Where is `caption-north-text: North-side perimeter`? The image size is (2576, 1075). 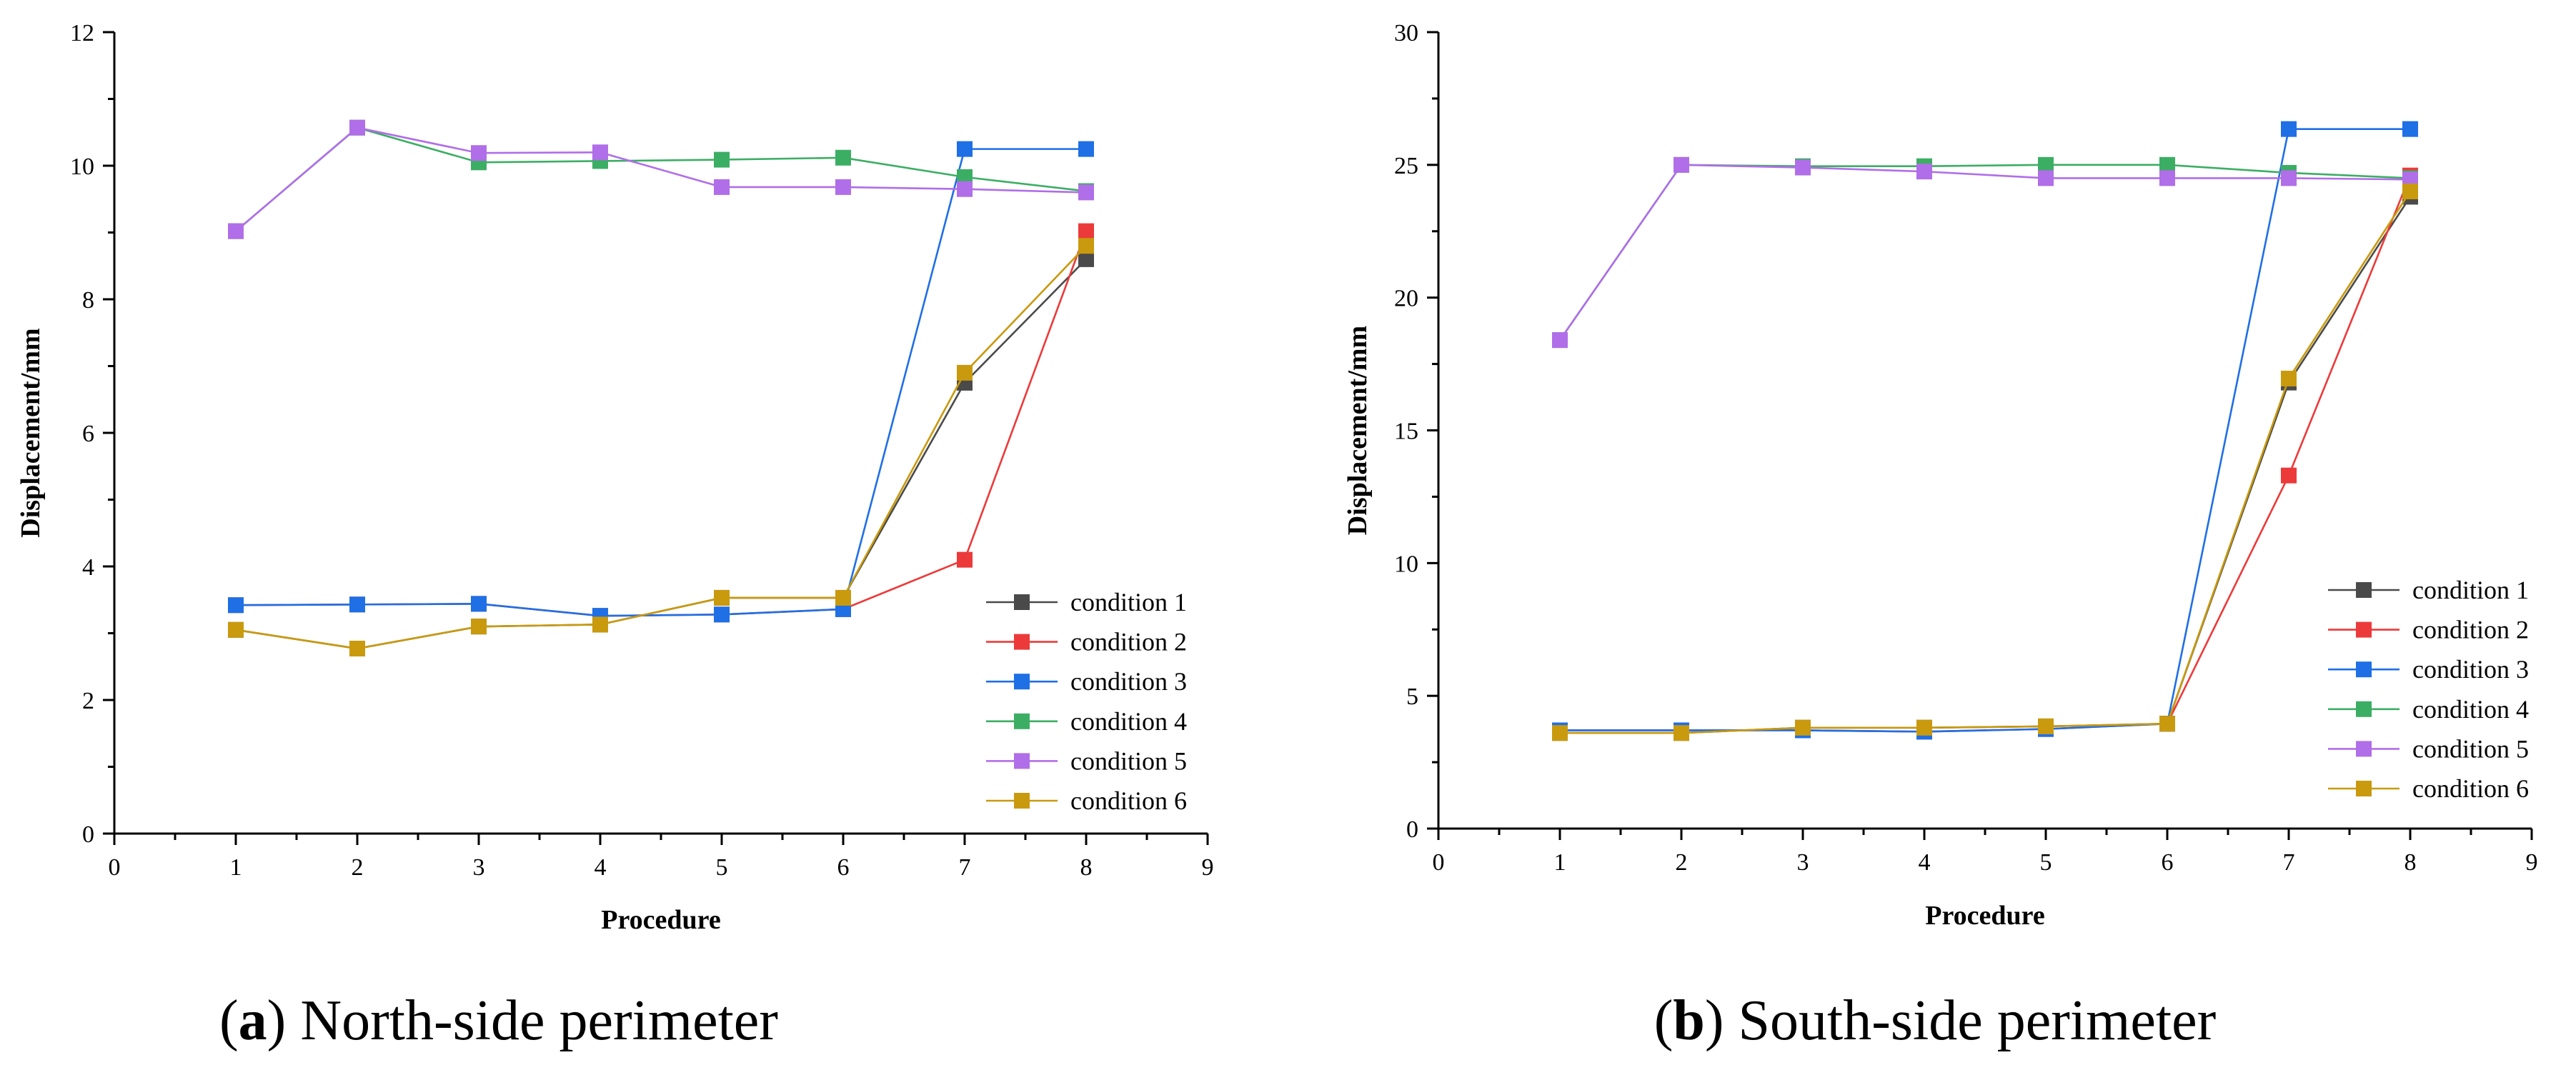 caption-north-text: North-side perimeter is located at coordinates (539, 1020).